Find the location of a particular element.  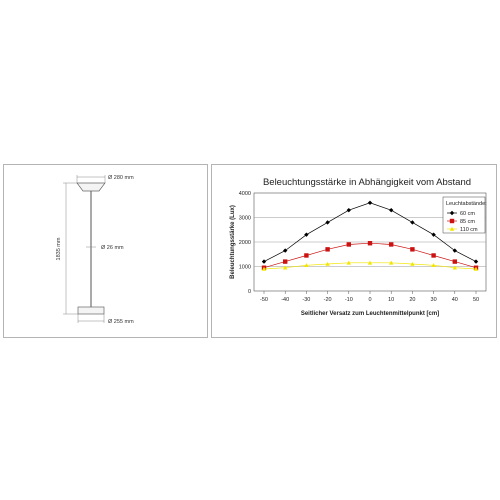

y-axis-title: Beleuchtungsstärke (Lux) is located at coordinates (233, 242).